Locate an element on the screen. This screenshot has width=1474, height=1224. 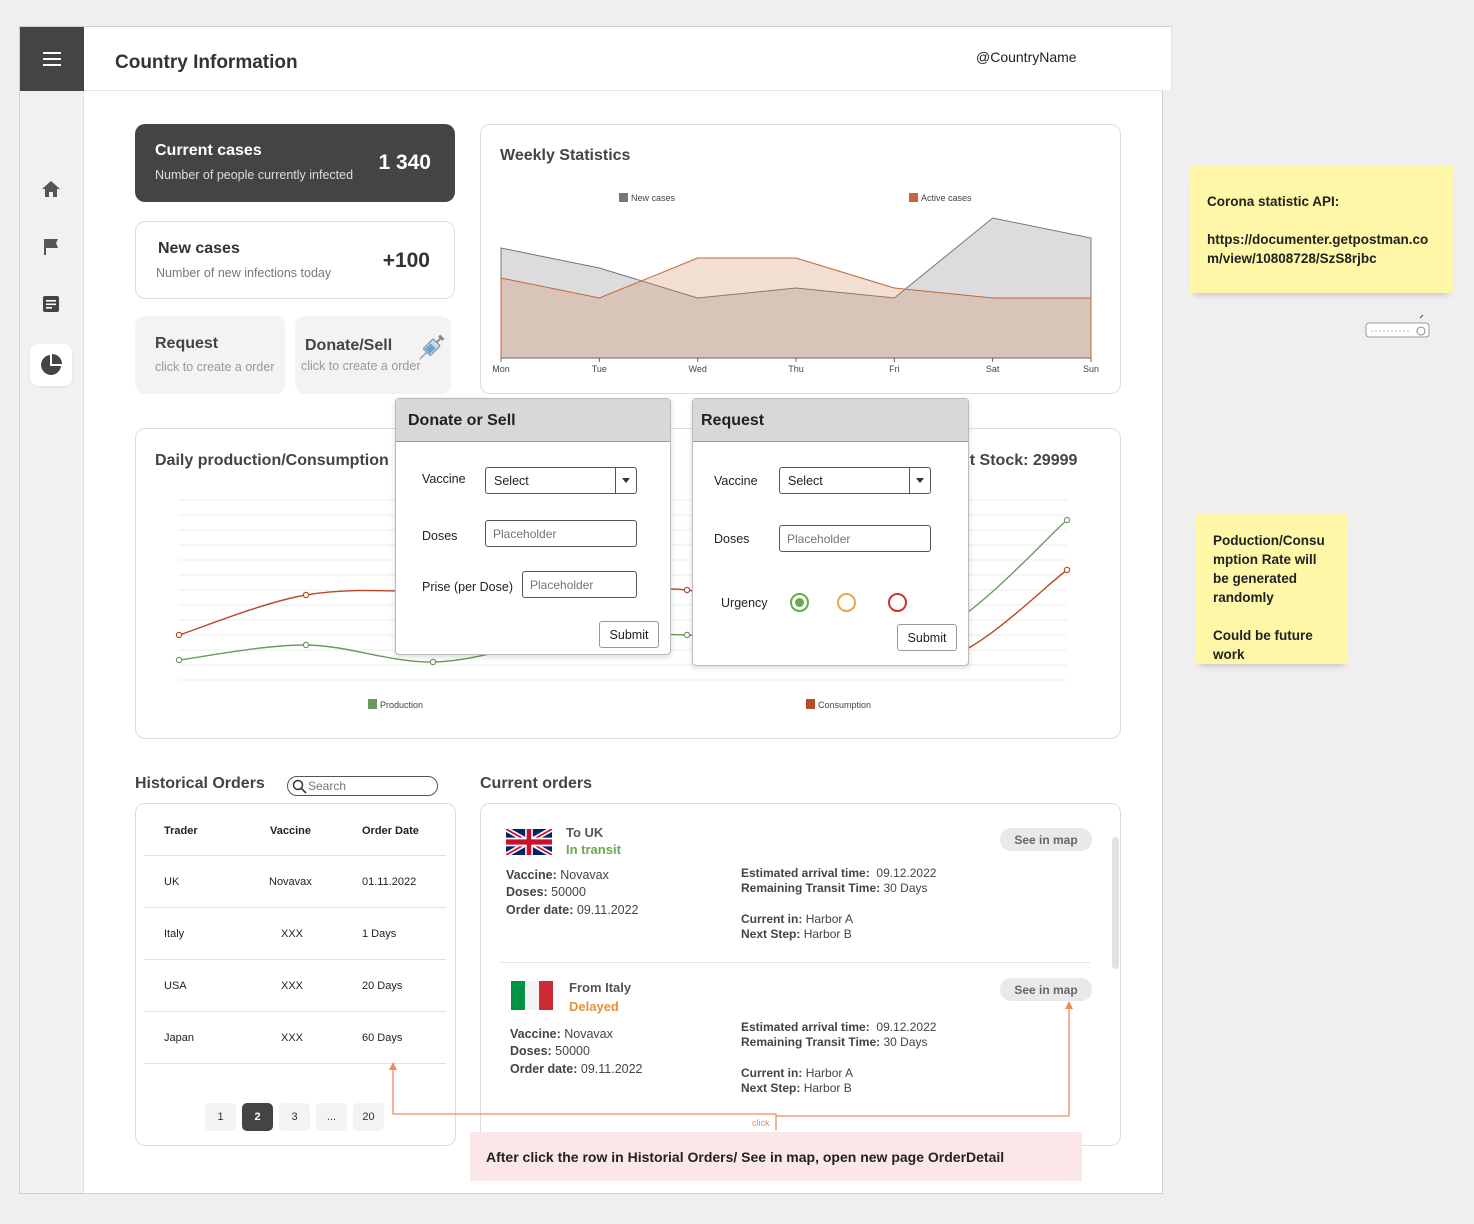
pie-chart-icon is located at coordinates (51, 364).